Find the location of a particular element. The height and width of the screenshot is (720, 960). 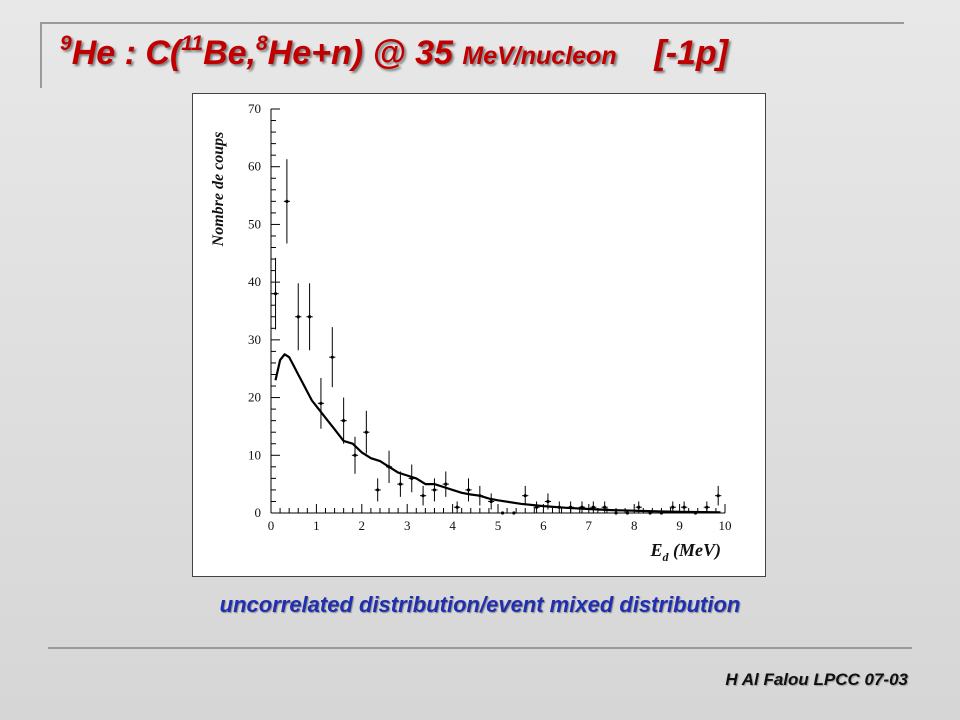

title-part-tag: [-1p] is located at coordinates (672, 53).